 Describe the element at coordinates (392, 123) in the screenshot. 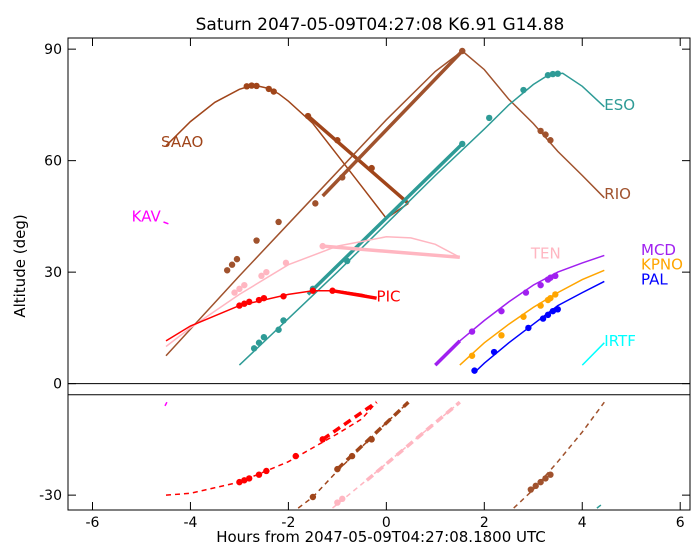

I see `series-thick-rio` at that location.